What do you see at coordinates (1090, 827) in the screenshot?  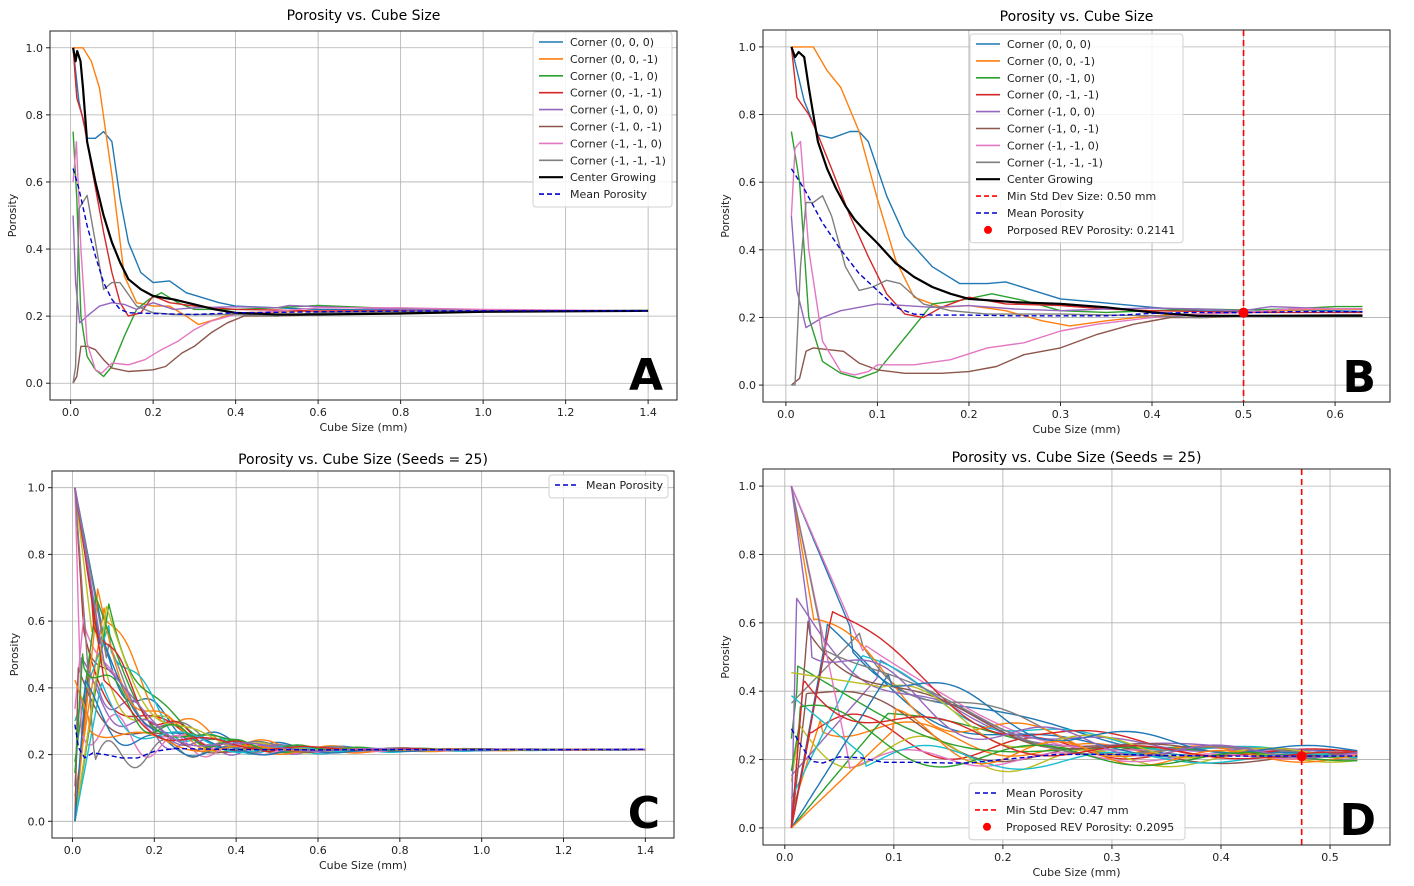 I see `legend-label: Proposed REV Porosity: 0.2095` at bounding box center [1090, 827].